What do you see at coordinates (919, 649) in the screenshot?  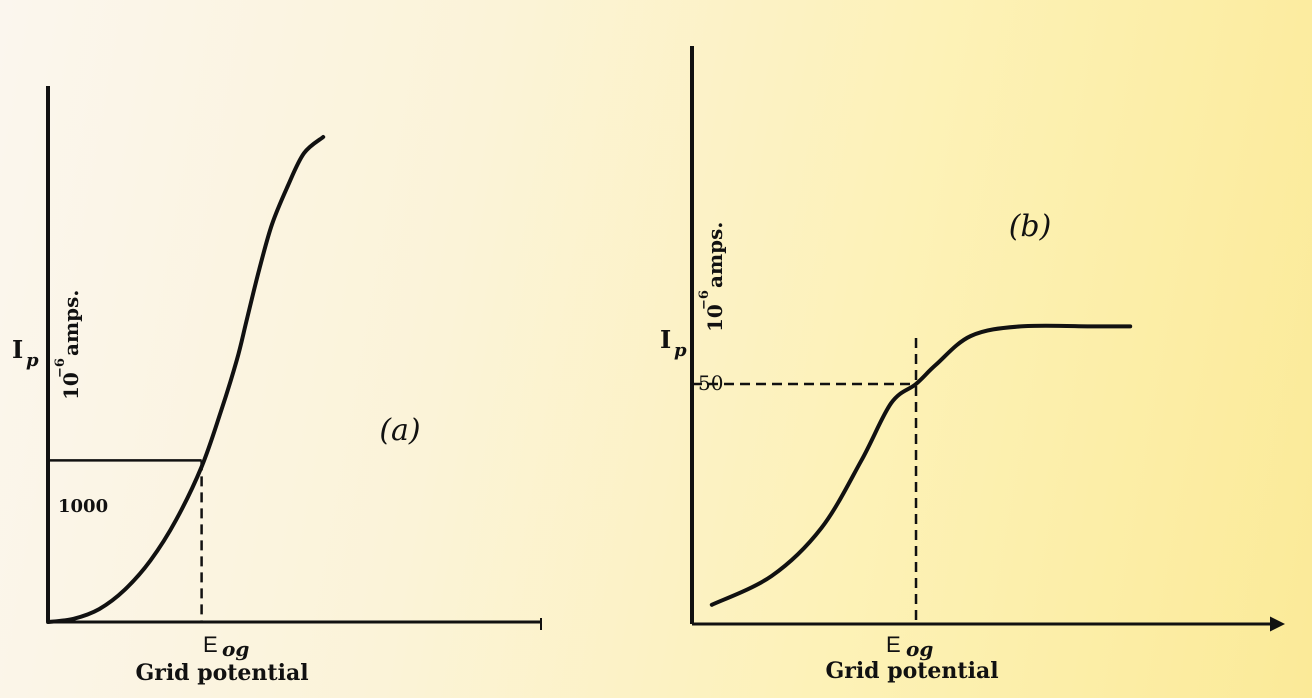 I see `chart-b-marked-x-subscript: og` at bounding box center [919, 649].